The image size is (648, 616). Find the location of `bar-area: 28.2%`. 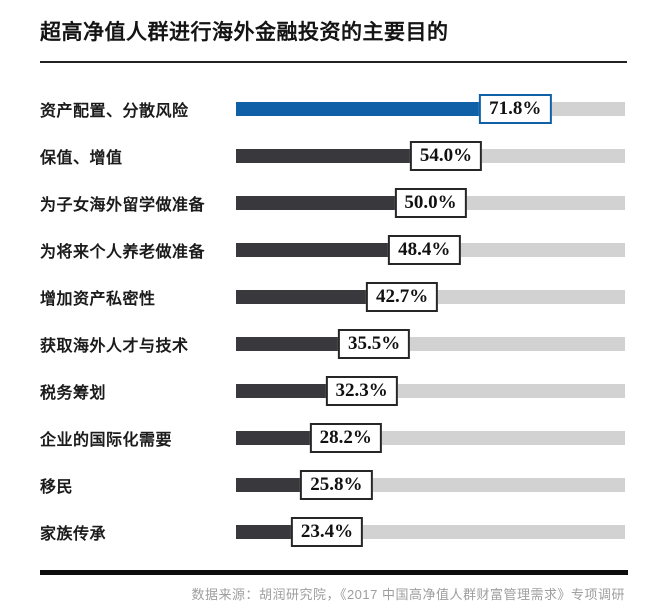

bar-area: 28.2% is located at coordinates (430, 437).